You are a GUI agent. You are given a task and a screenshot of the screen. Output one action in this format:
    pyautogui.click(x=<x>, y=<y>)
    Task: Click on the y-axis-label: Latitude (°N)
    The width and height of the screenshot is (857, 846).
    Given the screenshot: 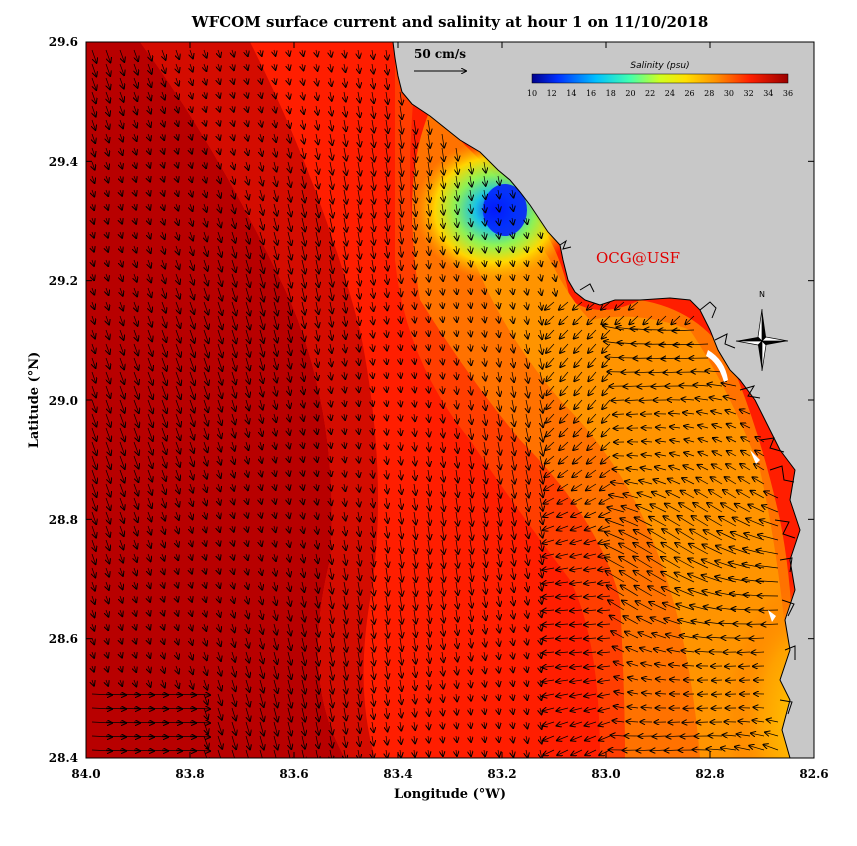 What is the action you would take?
    pyautogui.click(x=34, y=400)
    